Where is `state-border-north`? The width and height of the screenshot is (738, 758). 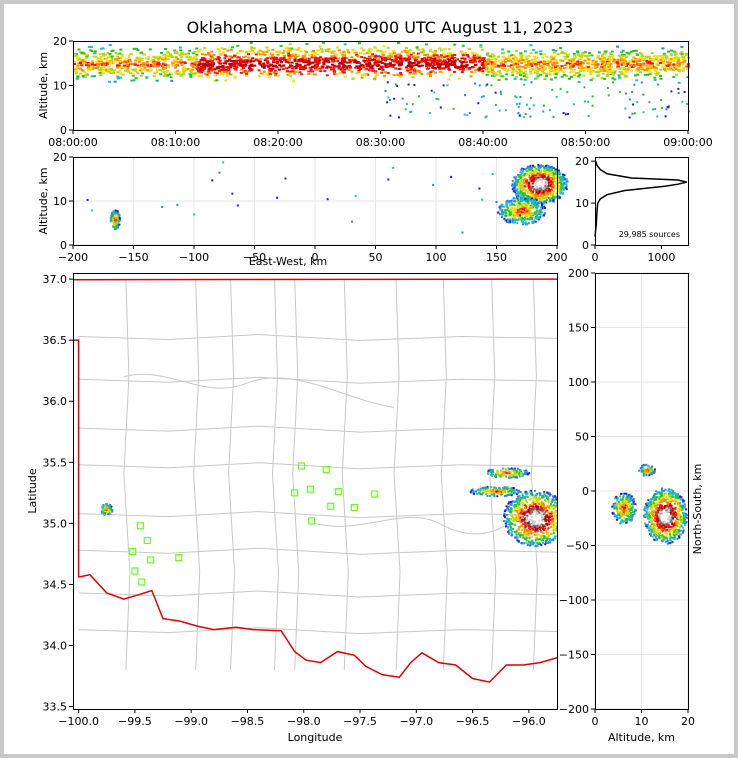 state-border-north is located at coordinates (315, 279).